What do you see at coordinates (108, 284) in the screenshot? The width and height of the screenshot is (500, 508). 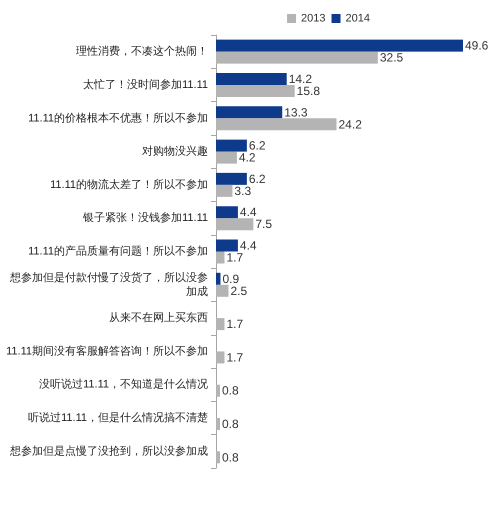 I see `y-tick-label: 想参加但是付款付慢了没货了，所以没参加成` at bounding box center [108, 284].